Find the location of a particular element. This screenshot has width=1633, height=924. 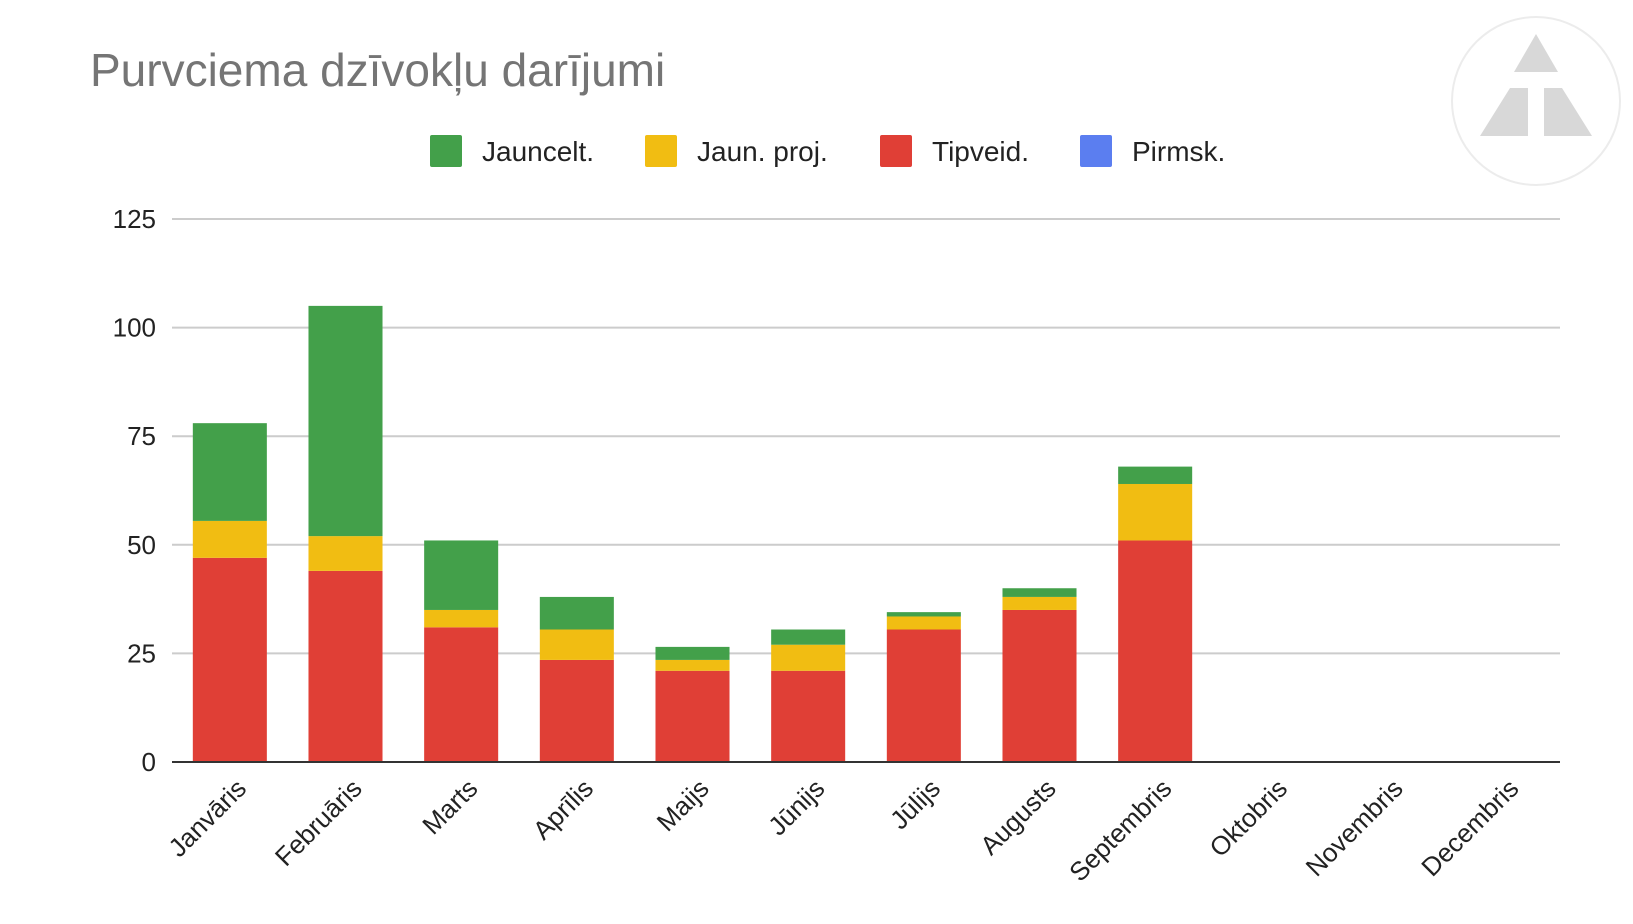

y-tick-label: 100 is located at coordinates (134, 328).